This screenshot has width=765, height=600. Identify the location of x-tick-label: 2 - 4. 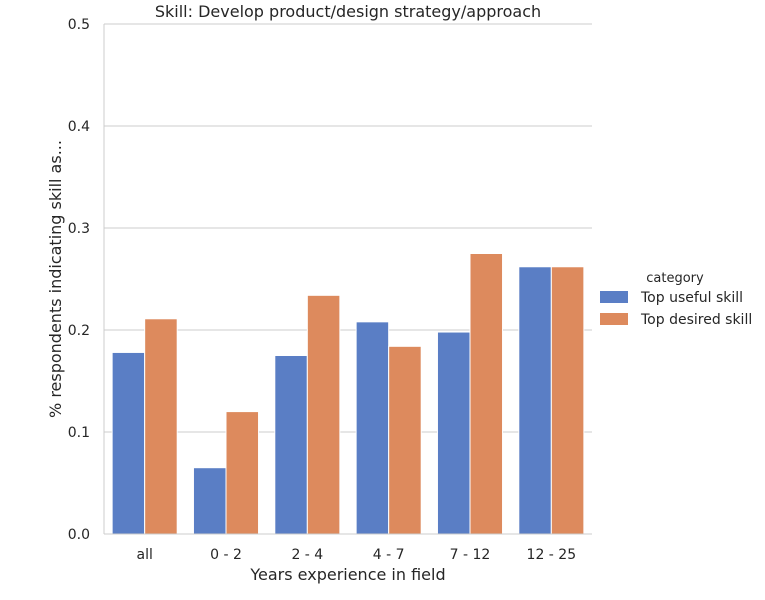
(307, 555).